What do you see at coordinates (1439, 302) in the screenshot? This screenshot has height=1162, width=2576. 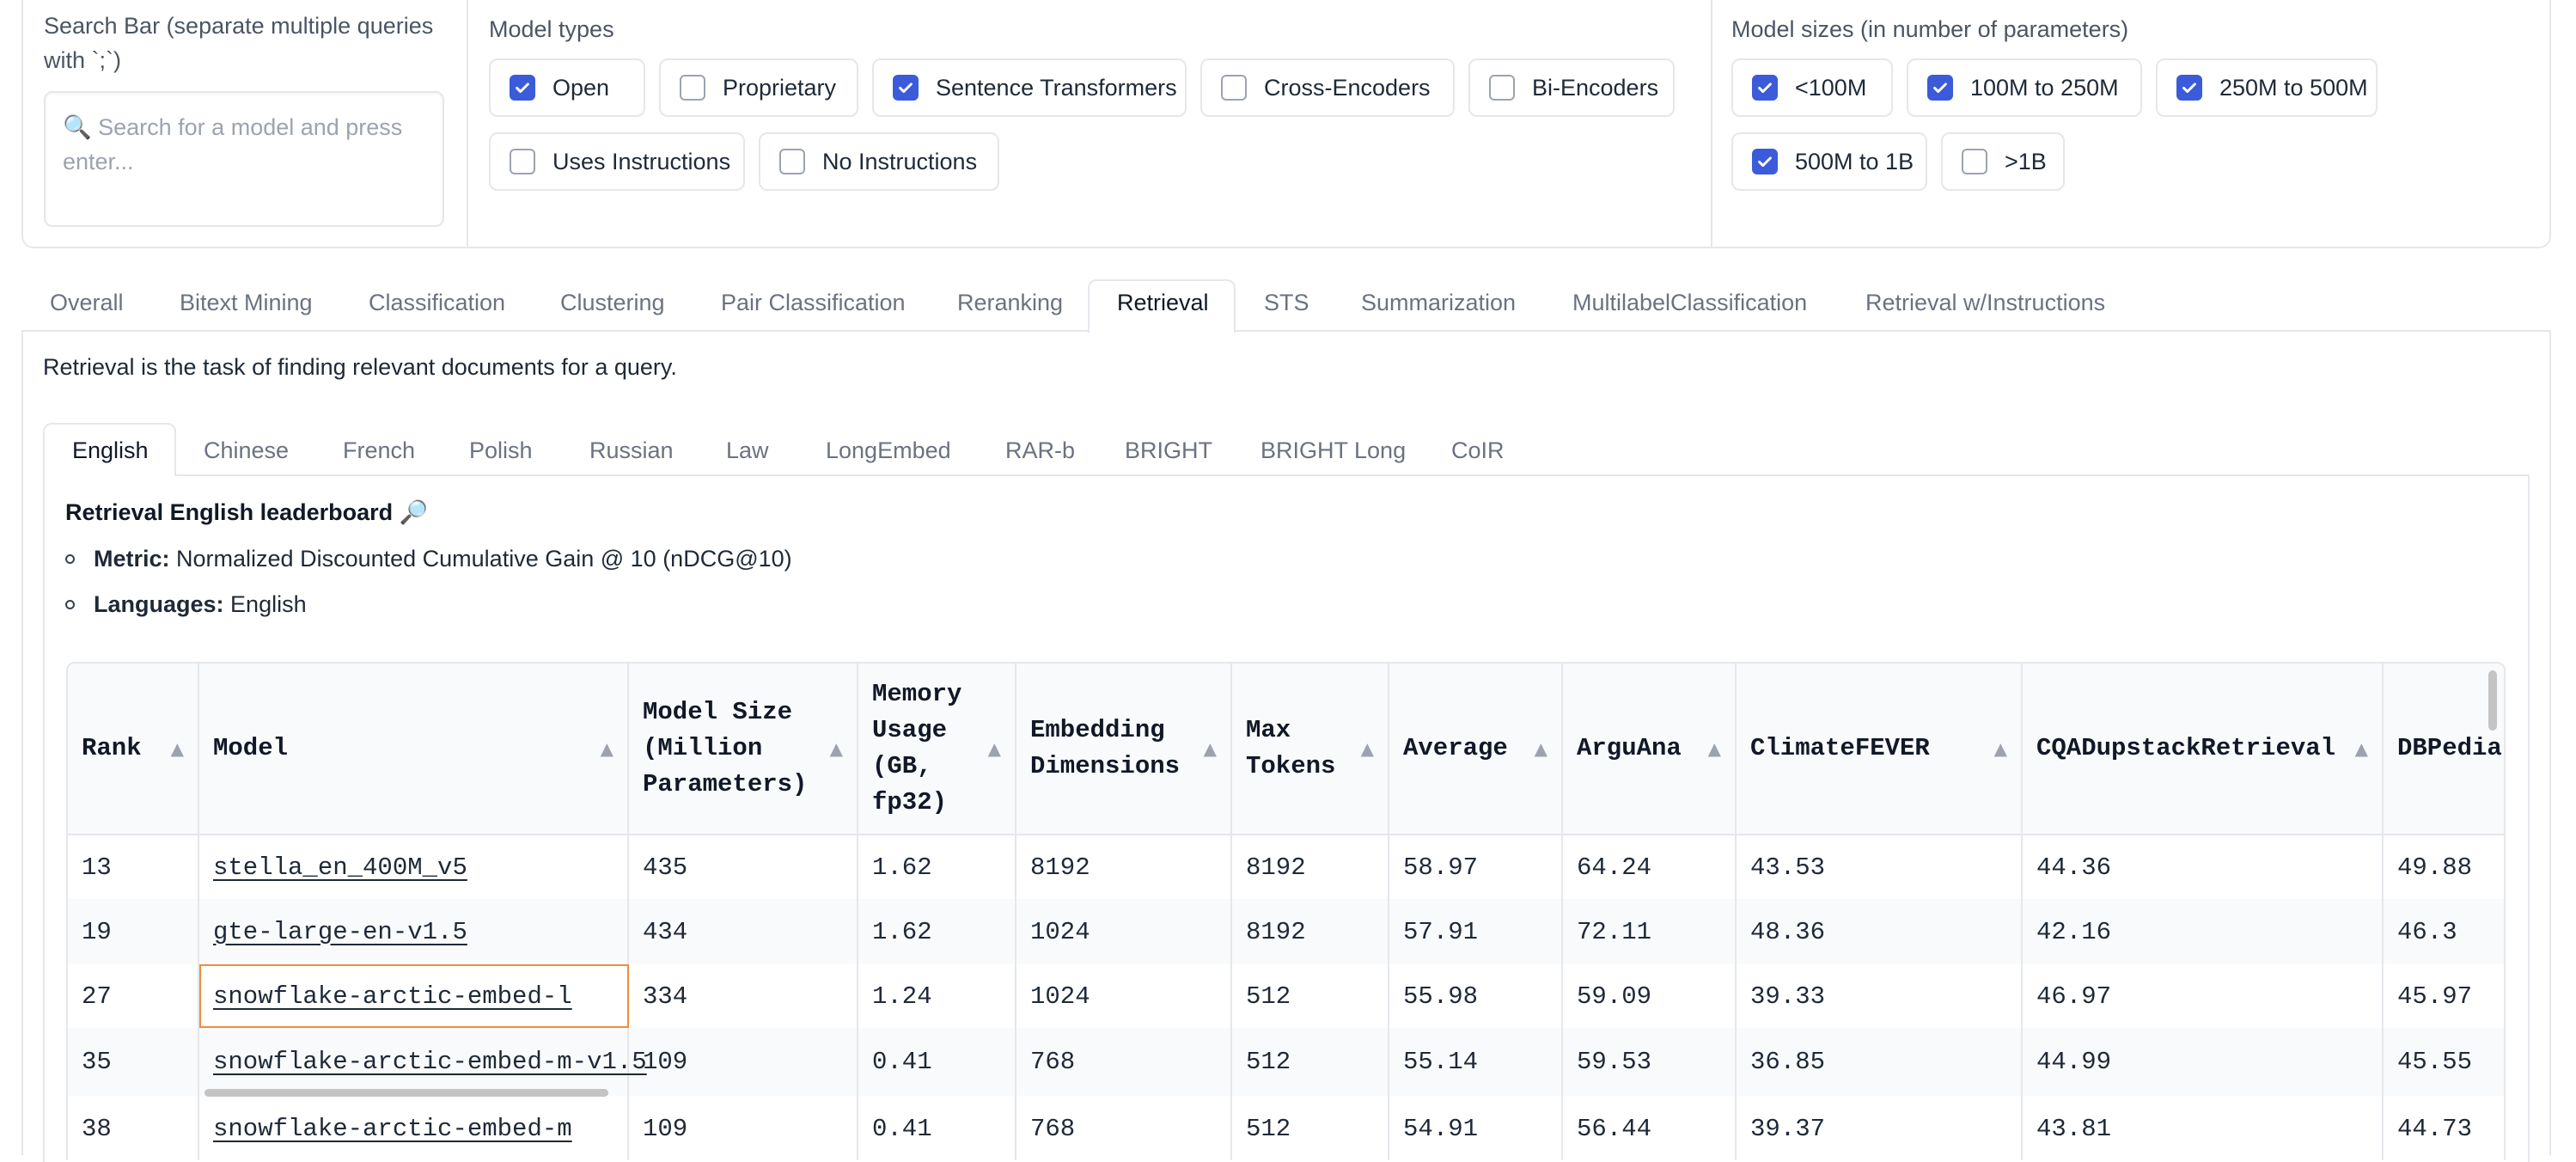 I see `tab-summarization: Summarization` at bounding box center [1439, 302].